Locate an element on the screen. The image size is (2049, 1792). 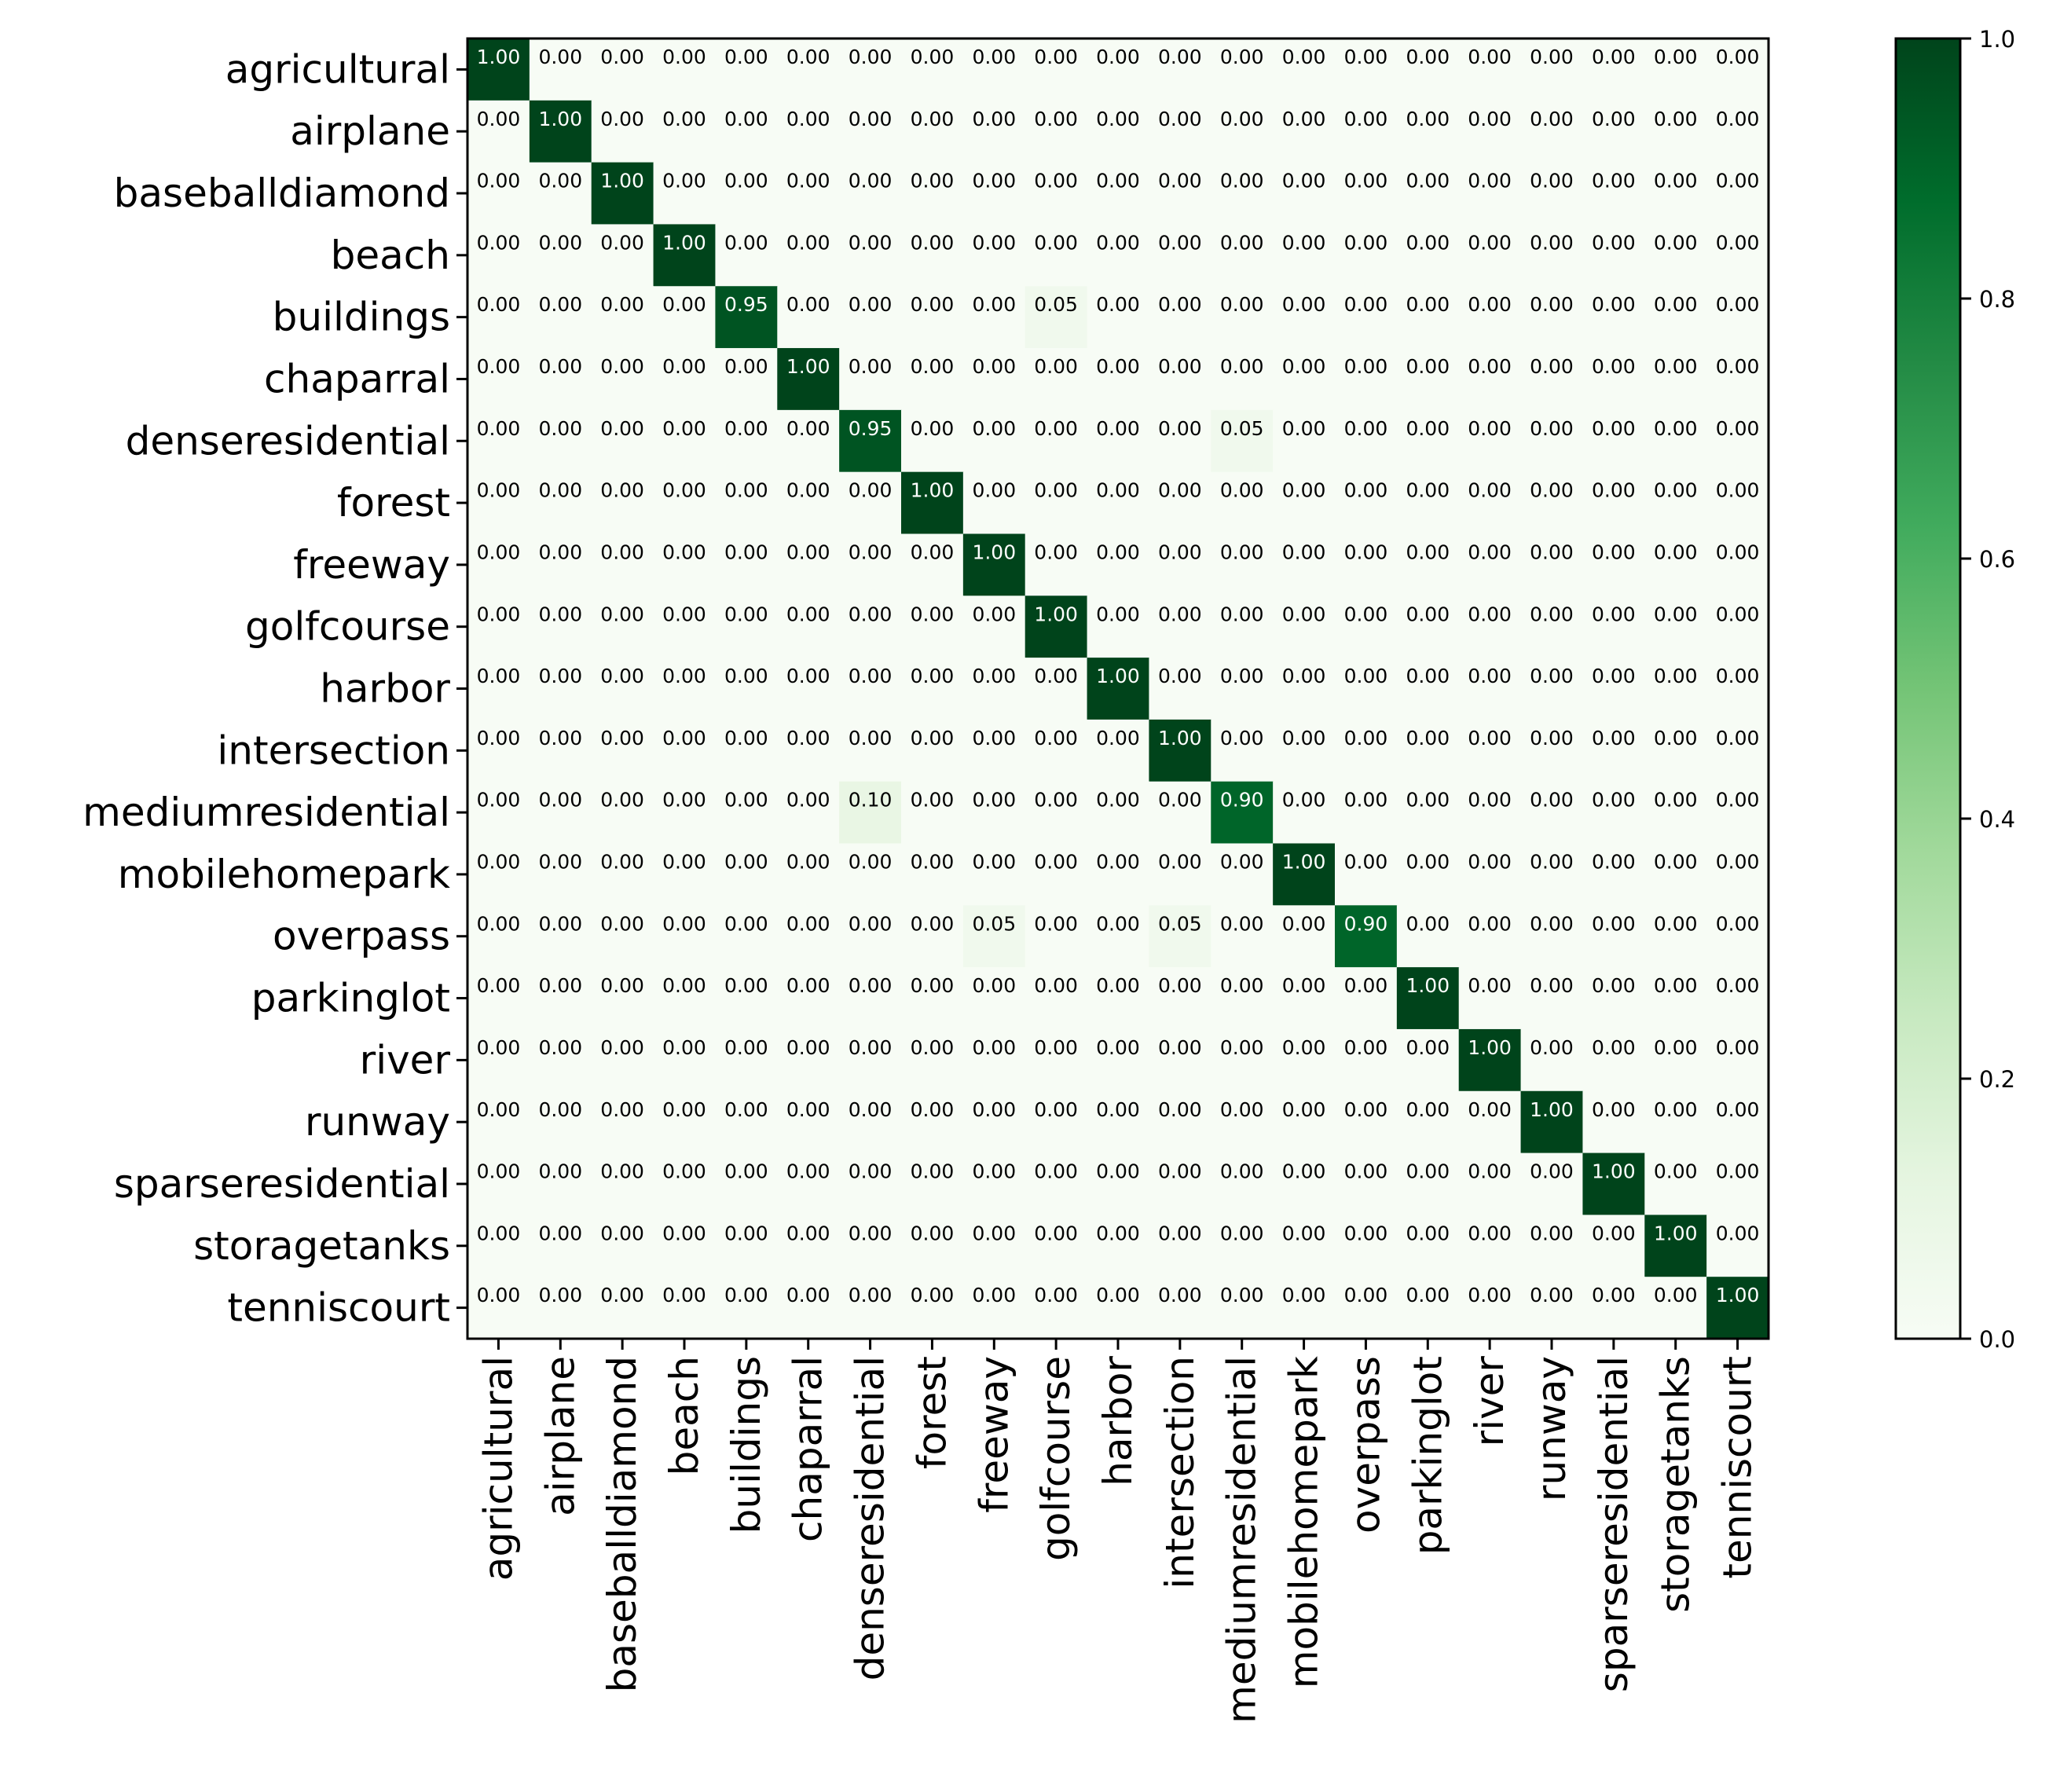
x-tick-label: intersection is located at coordinates (1180, 1472).